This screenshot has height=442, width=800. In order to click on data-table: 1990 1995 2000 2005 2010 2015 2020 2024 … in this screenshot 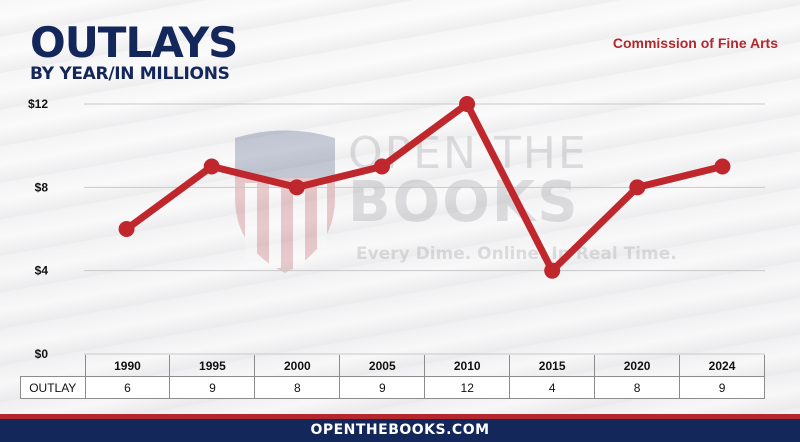, I will do `click(392, 377)`.